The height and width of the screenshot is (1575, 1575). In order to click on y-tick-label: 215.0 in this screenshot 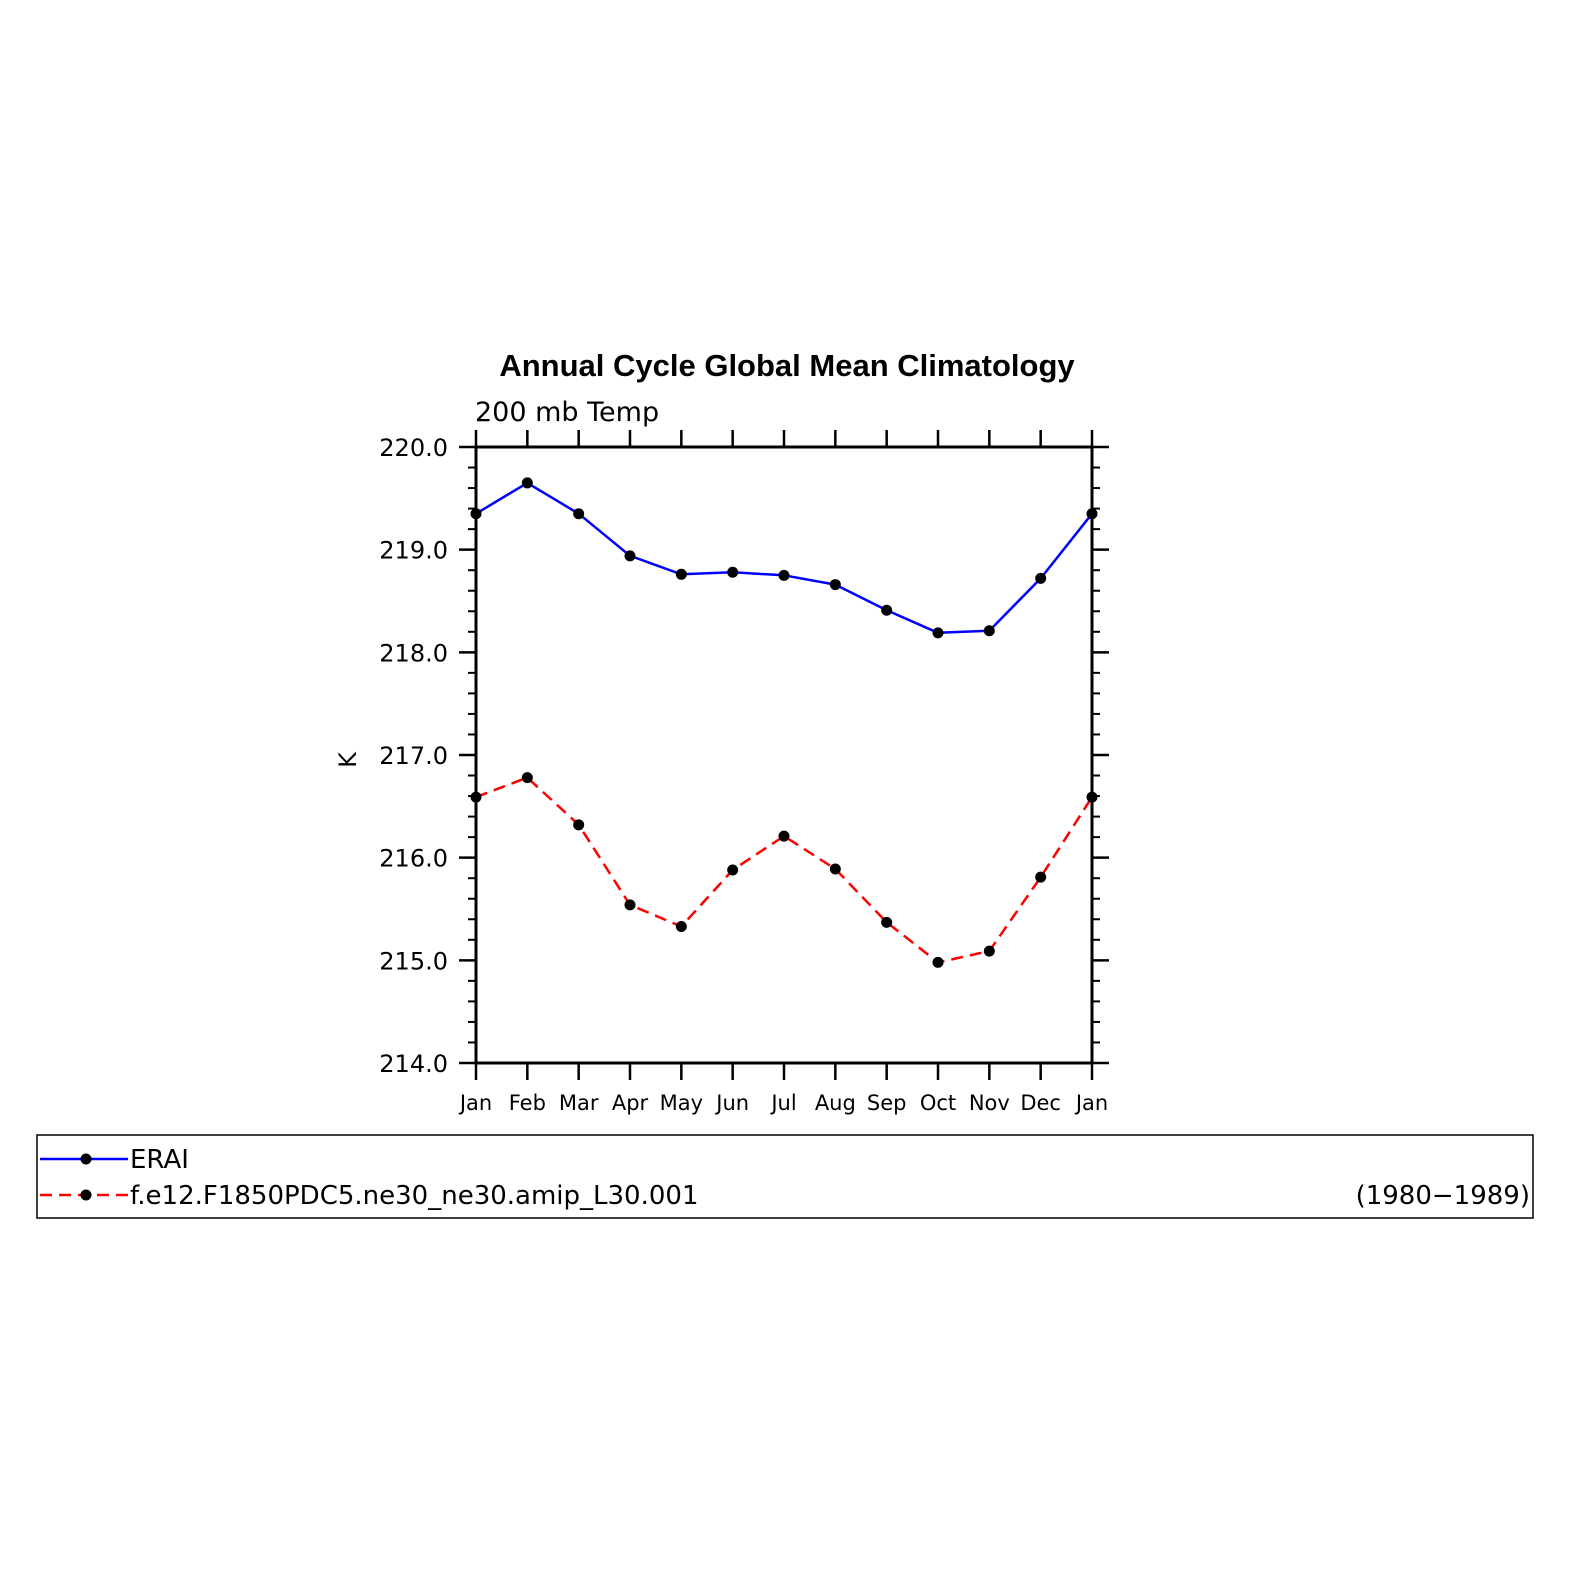, I will do `click(413, 961)`.